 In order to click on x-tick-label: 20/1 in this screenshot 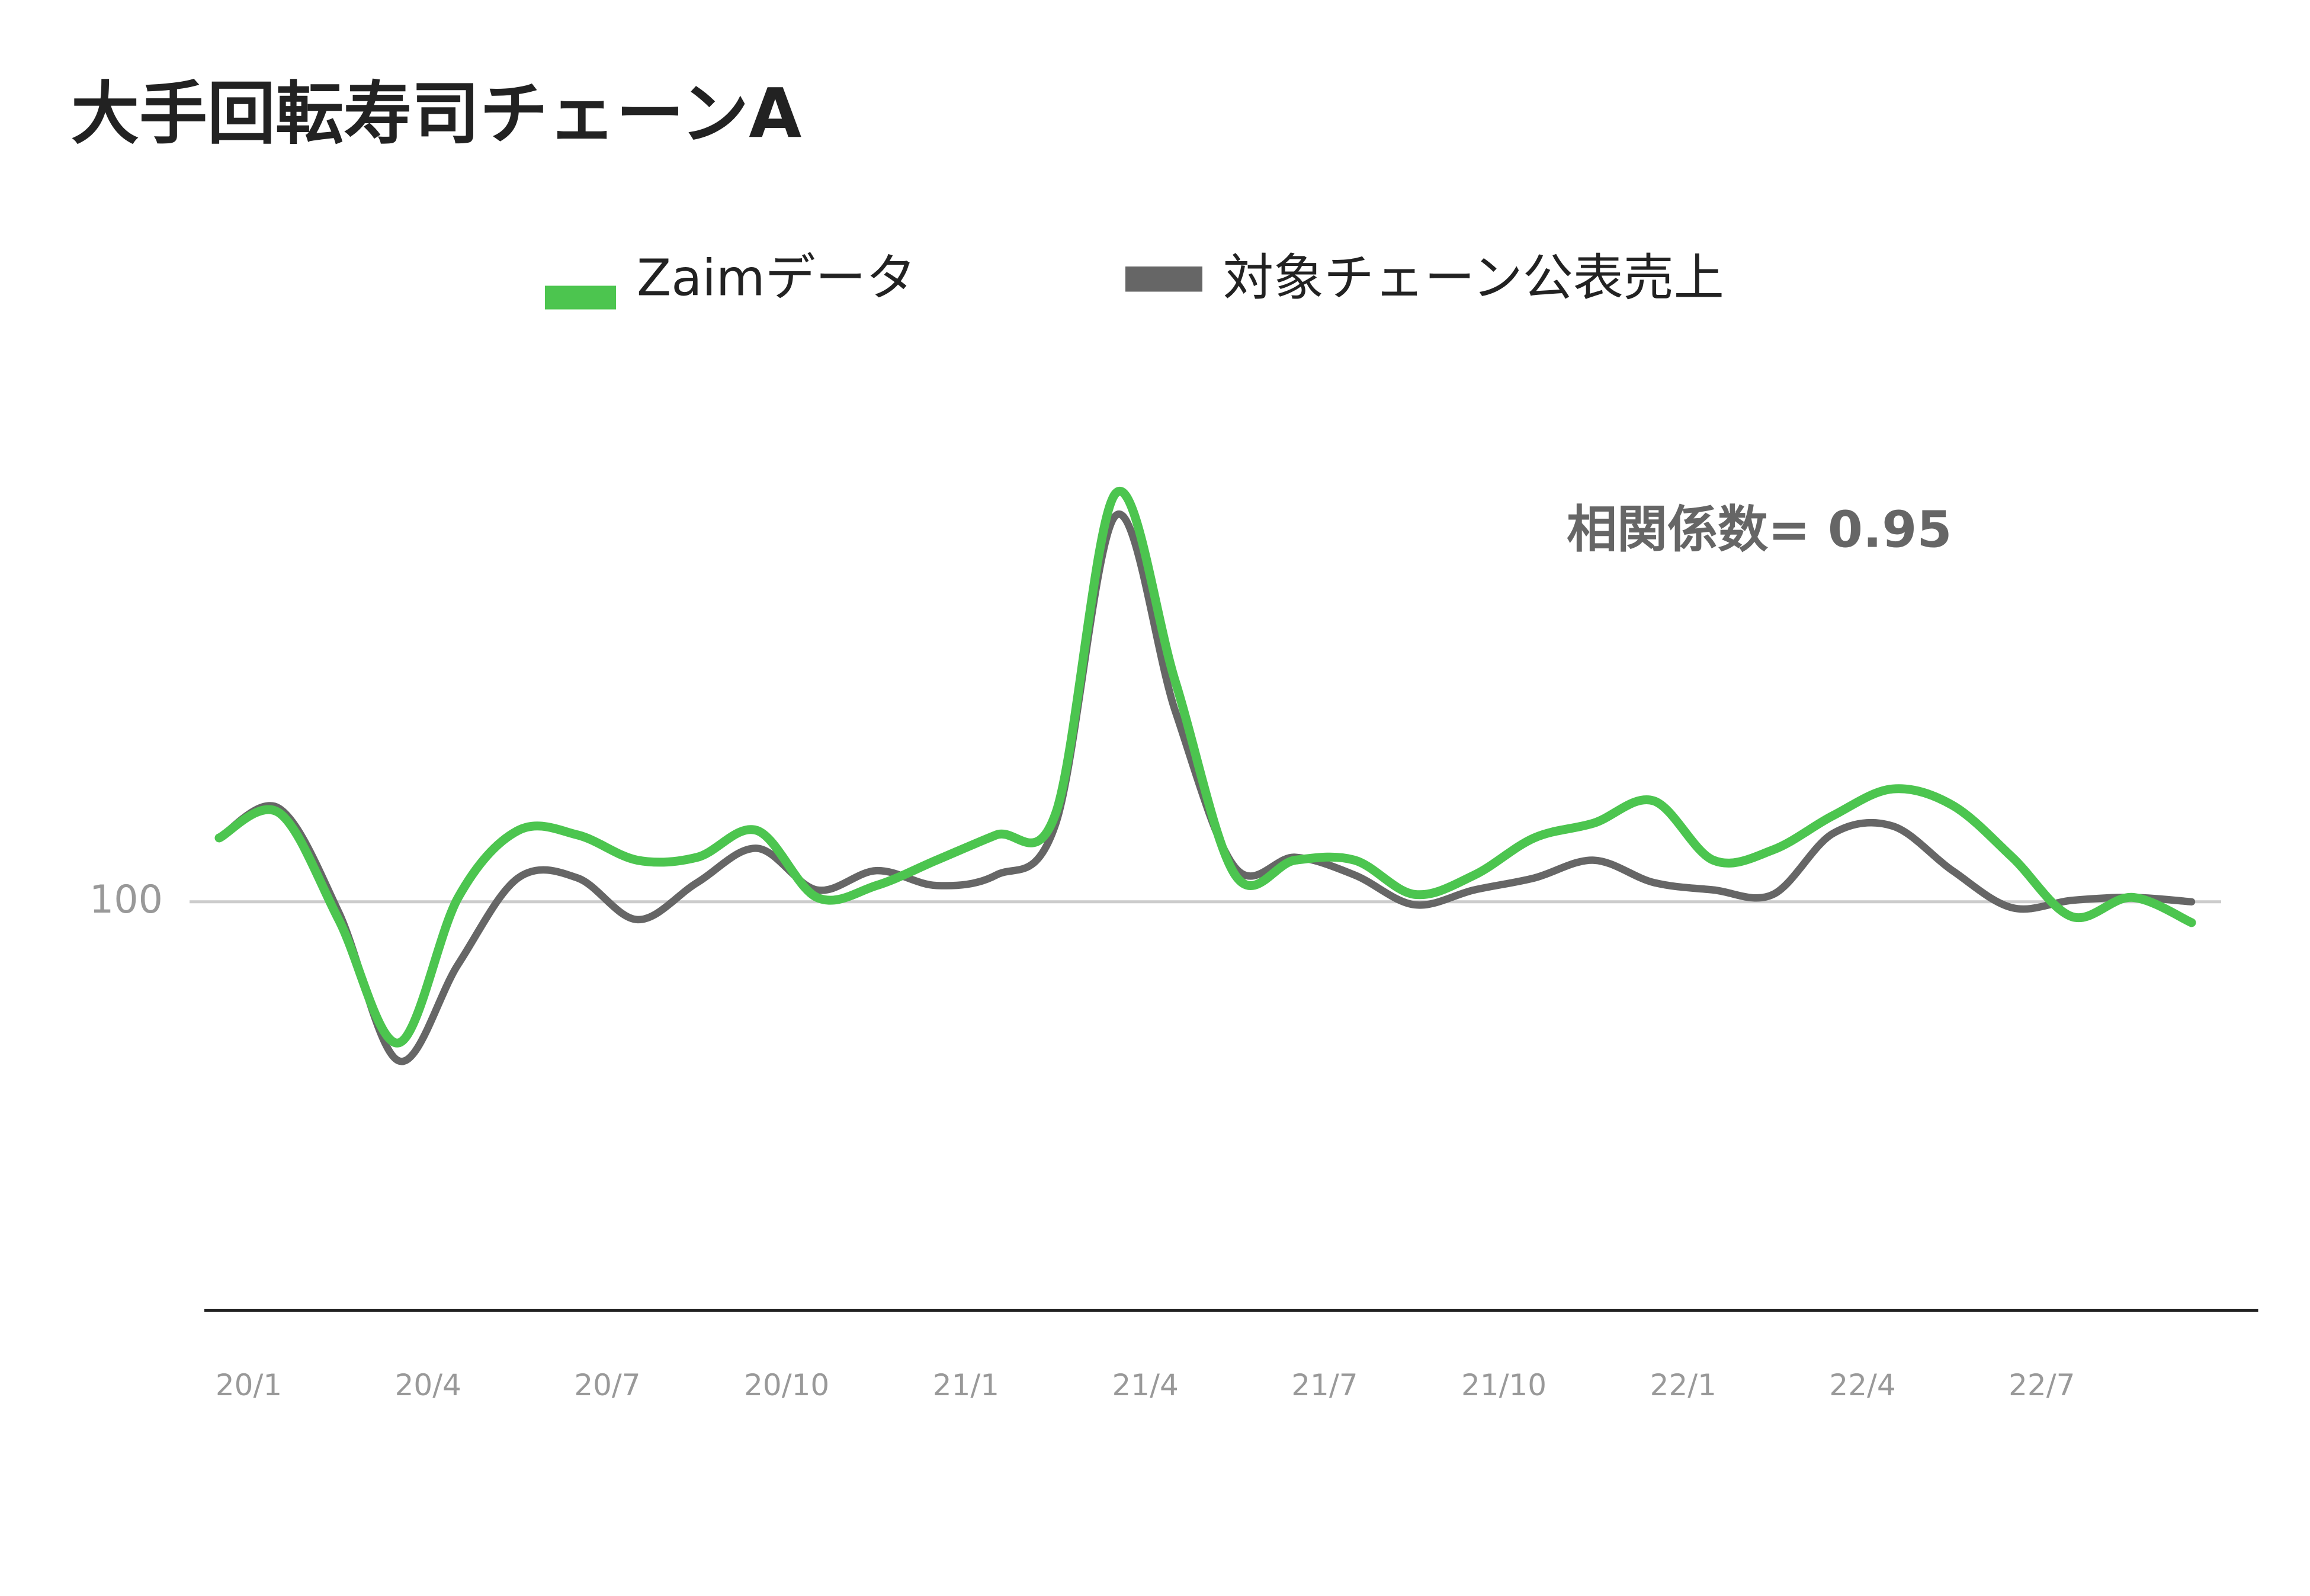, I will do `click(249, 1385)`.